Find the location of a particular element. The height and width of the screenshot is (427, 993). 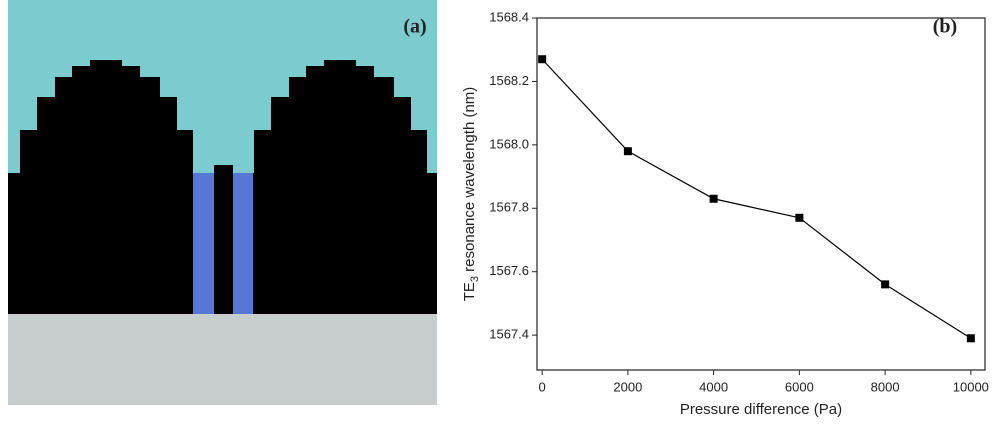

y-tick-label: 1567.8 is located at coordinates (509, 207).